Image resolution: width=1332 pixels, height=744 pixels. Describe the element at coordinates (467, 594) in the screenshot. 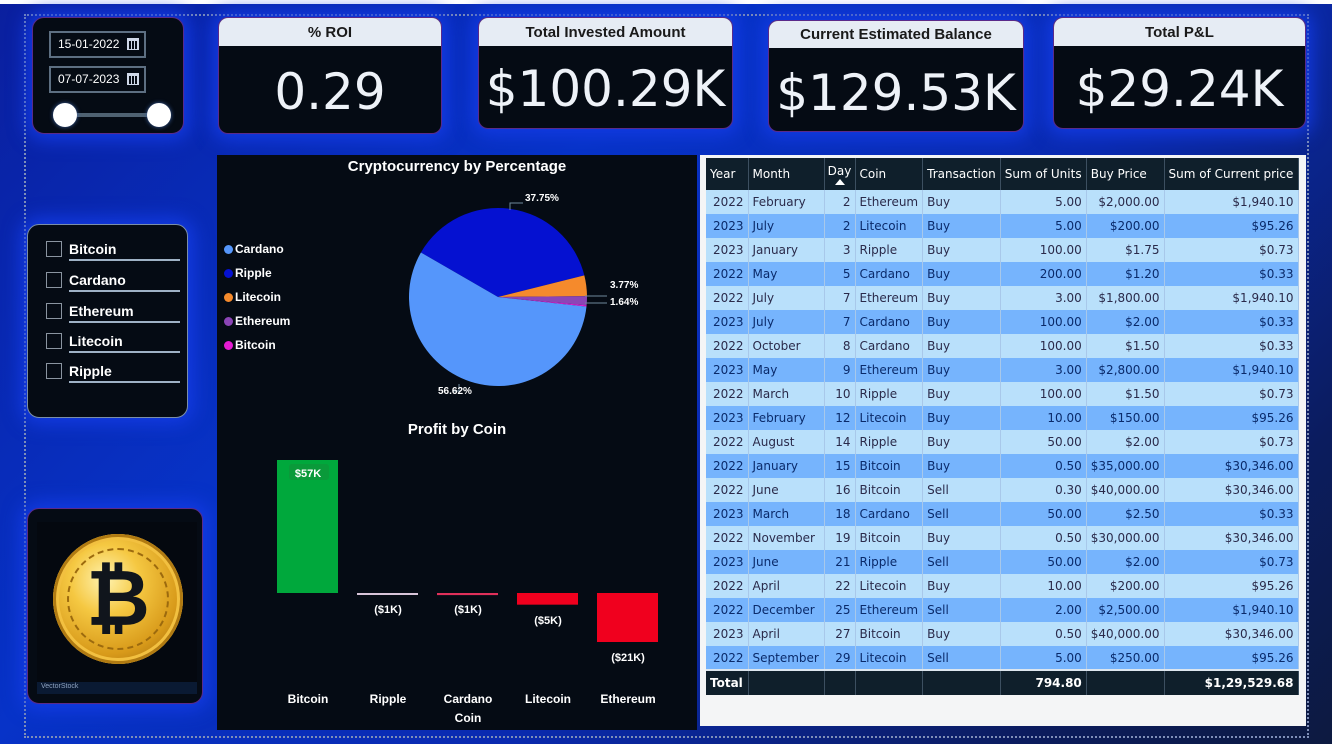

I see `bar-cardano` at that location.